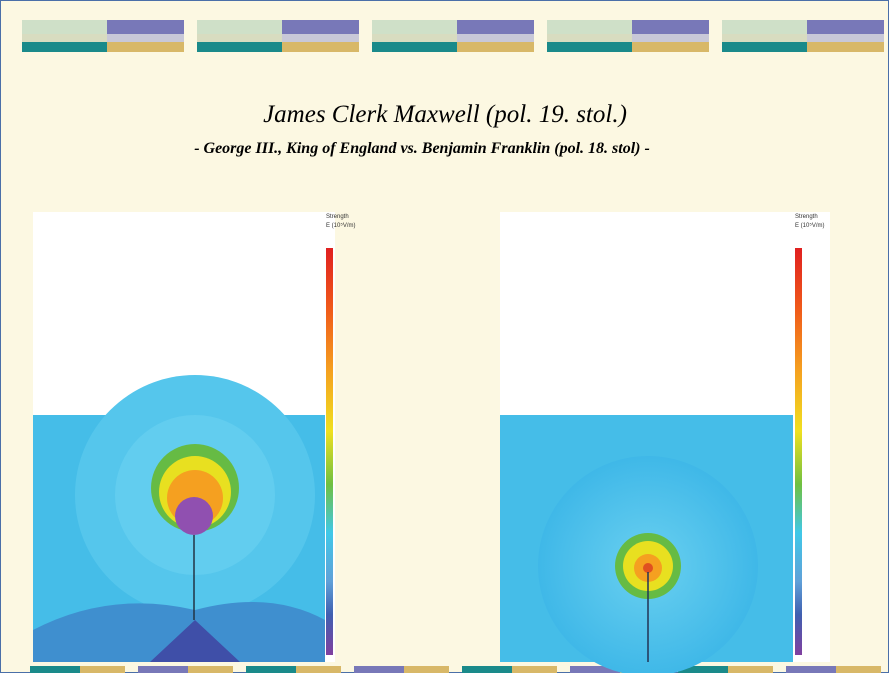  I want to click on title: James Clerk Maxwell (pol. 19. stol.), so click(445, 114).